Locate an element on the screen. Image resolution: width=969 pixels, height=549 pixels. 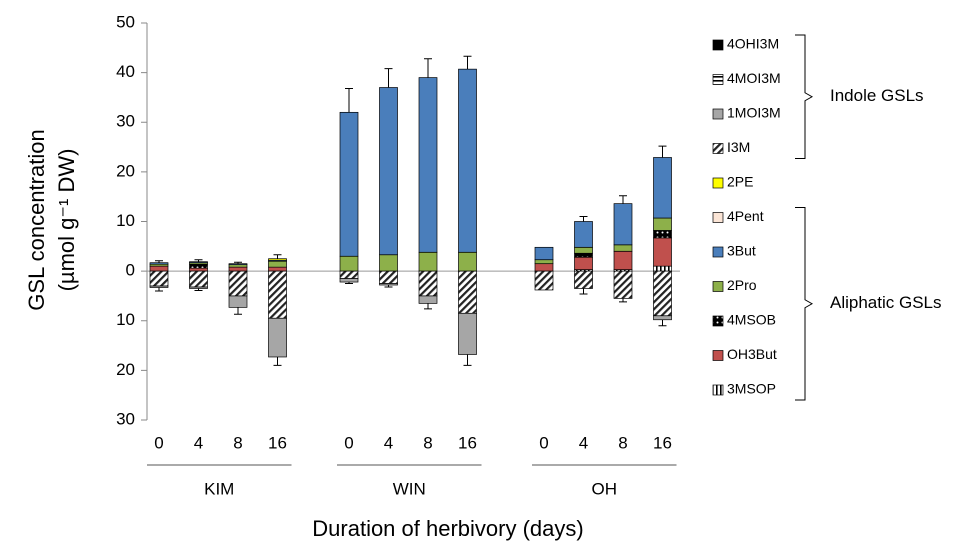
legend-label: 2Pro is located at coordinates (742, 285).